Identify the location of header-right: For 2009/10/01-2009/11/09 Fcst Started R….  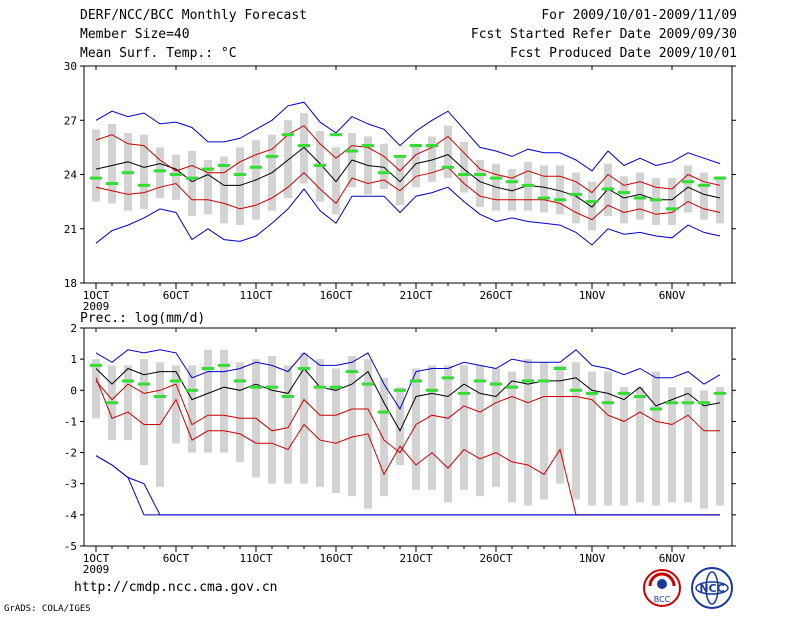
(604, 34).